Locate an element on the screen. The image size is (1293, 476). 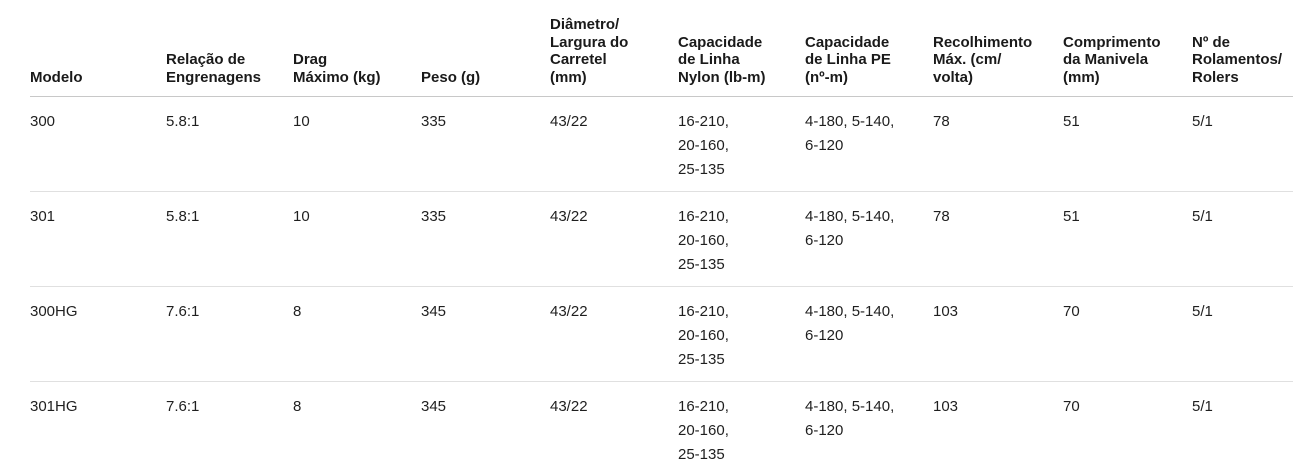
column-header-peso: Peso (g) is located at coordinates (485, 48).